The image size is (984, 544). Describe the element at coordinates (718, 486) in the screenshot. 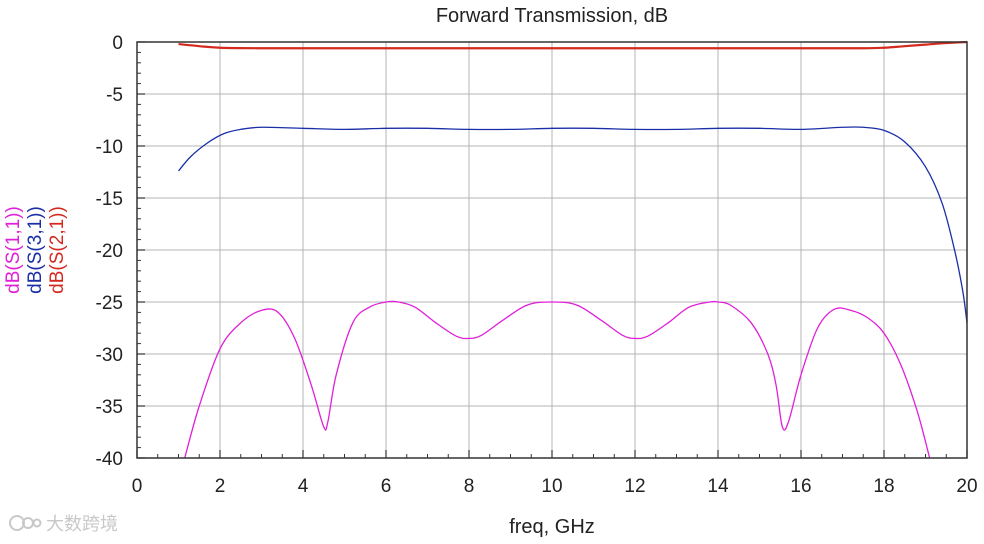

I see `x-tick-label: 14` at that location.